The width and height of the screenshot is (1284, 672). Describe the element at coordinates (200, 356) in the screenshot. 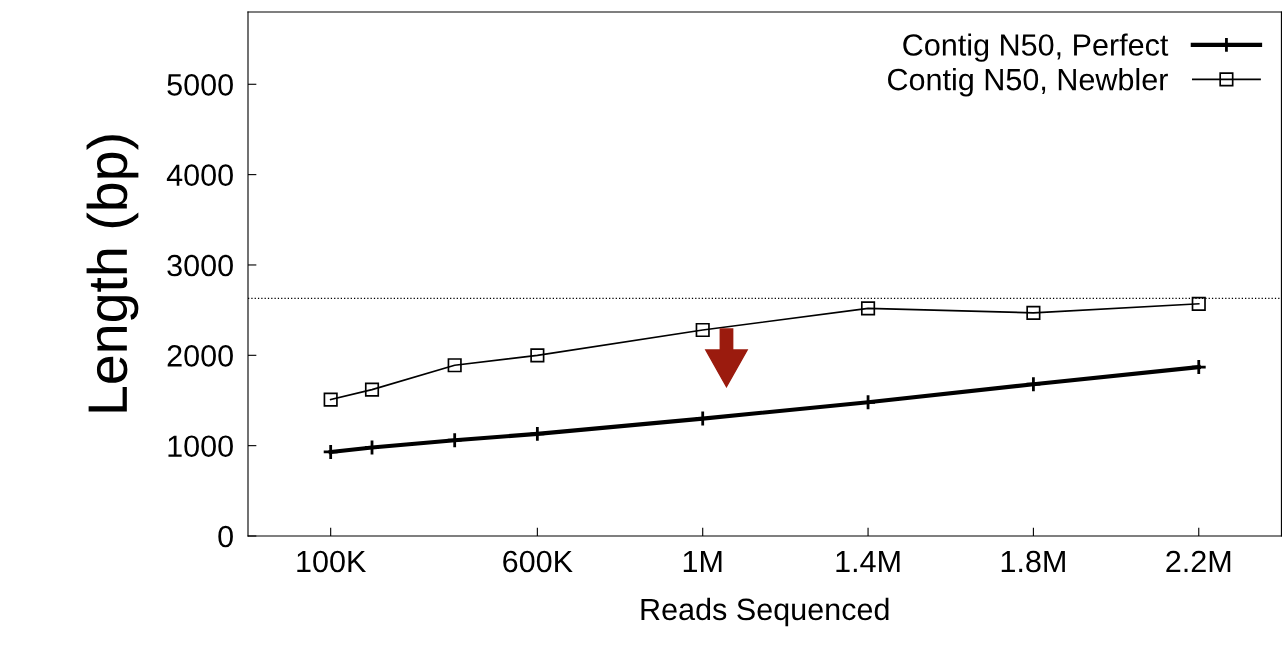

I see `y-tick-label: 2000` at that location.